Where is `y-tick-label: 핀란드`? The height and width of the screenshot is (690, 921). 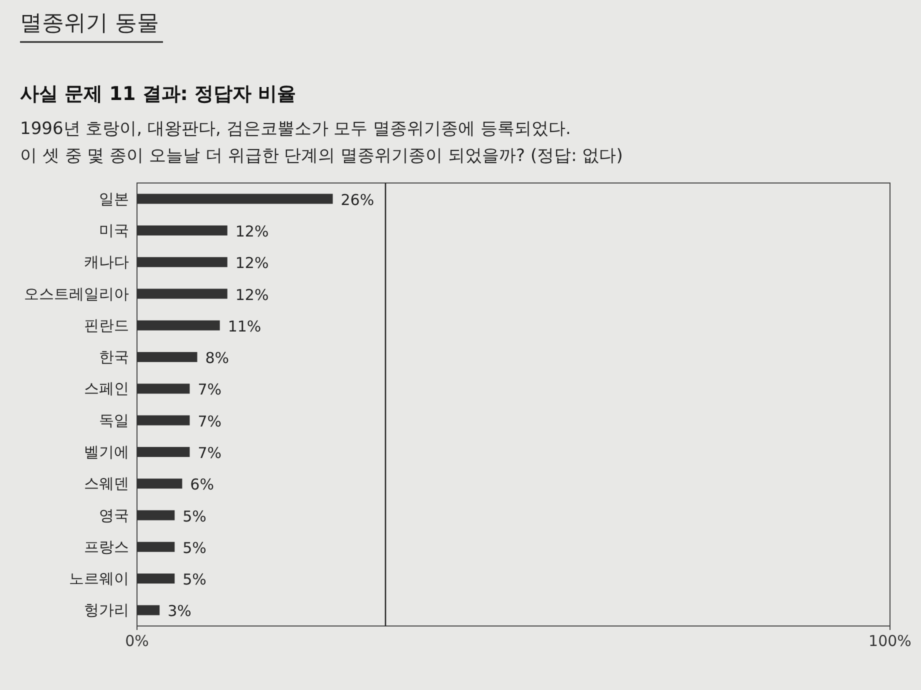
y-tick-label: 핀란드 is located at coordinates (106, 325).